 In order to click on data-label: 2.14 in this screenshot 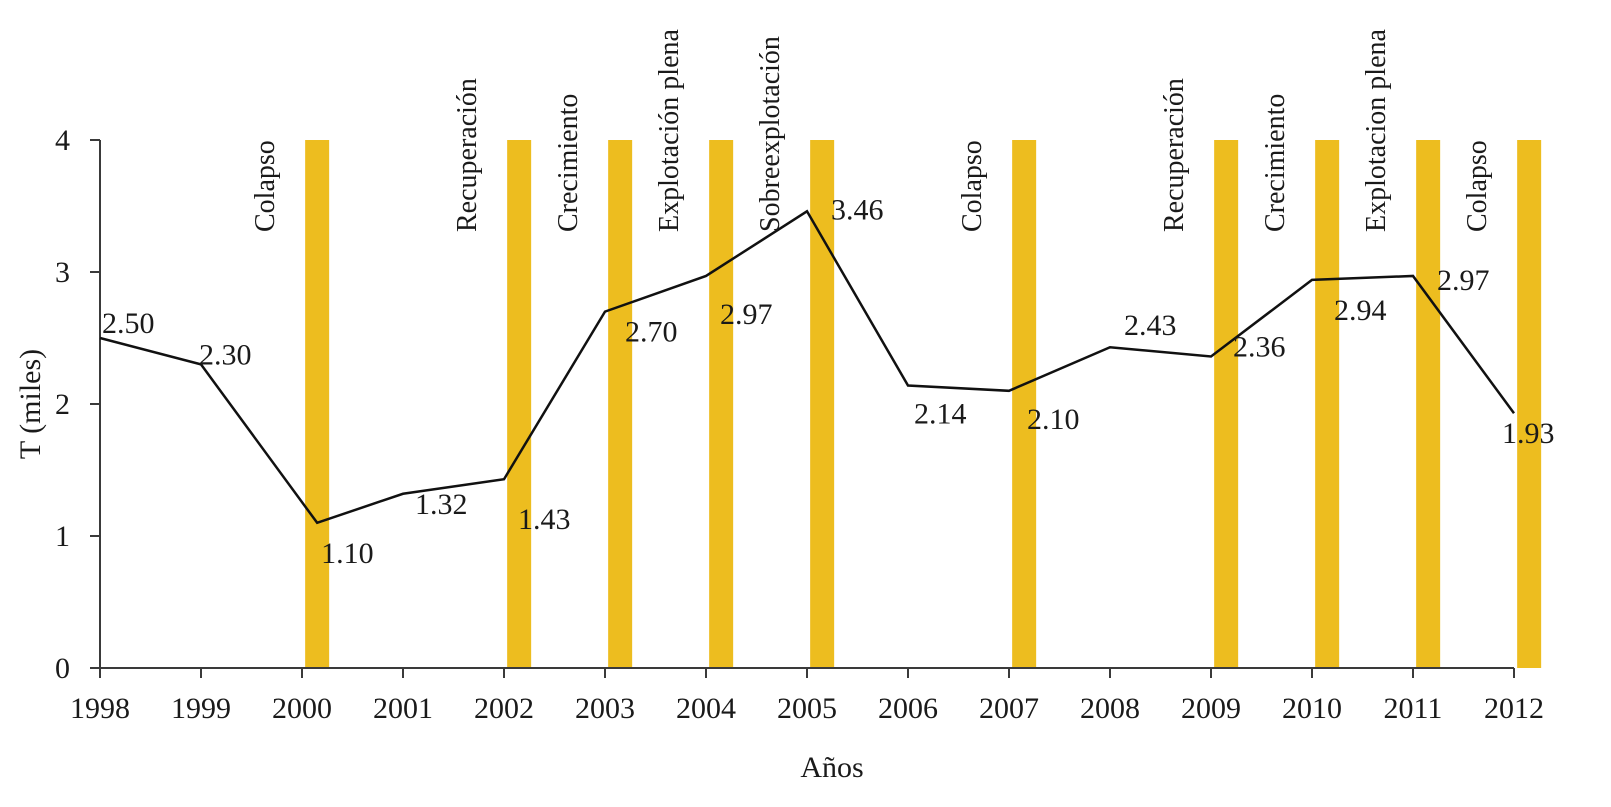, I will do `click(940, 414)`.